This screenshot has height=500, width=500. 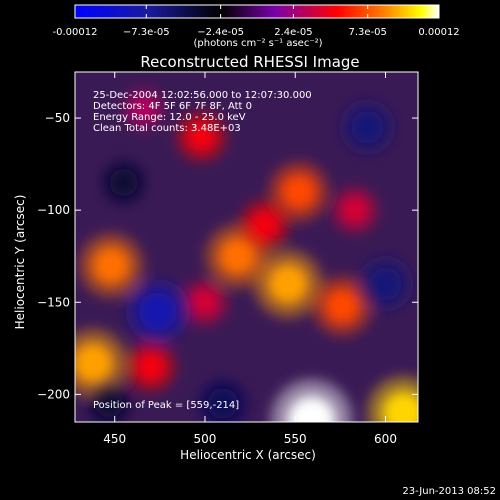 I want to click on y-tick-label: −150, so click(x=53, y=302).